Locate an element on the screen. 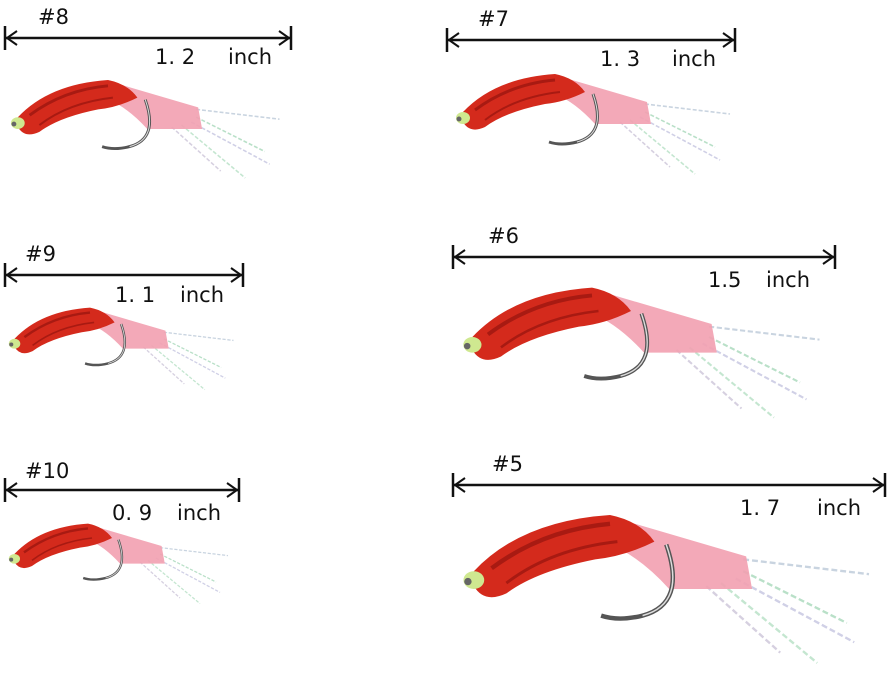  fly-length: 1. 1 is located at coordinates (135, 295).